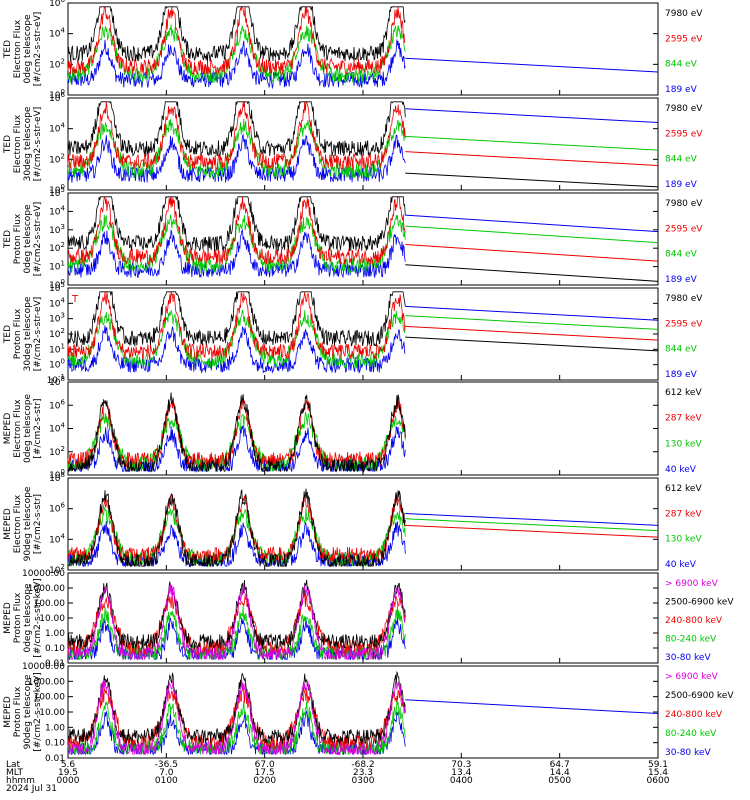 This screenshot has height=800, width=750. What do you see at coordinates (658, 781) in the screenshot?
I see `x-tick-label: 0600` at bounding box center [658, 781].